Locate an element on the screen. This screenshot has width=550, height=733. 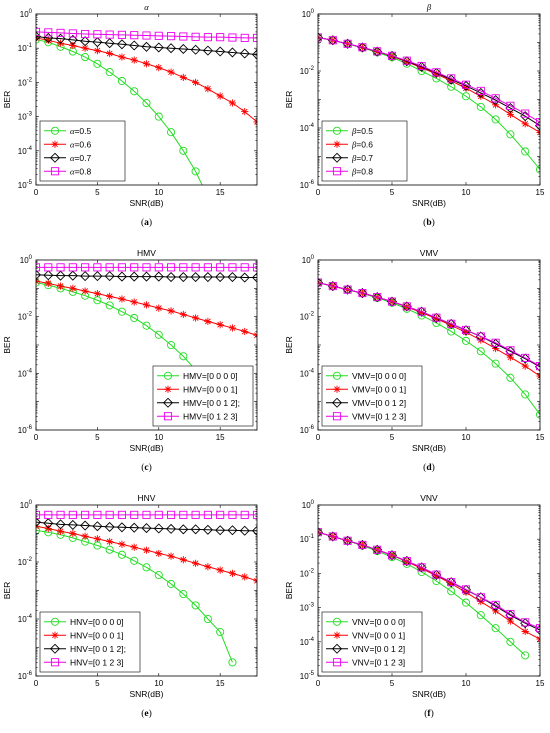
legend-label: HMV=[0 0 0 0] is located at coordinates (210, 376).